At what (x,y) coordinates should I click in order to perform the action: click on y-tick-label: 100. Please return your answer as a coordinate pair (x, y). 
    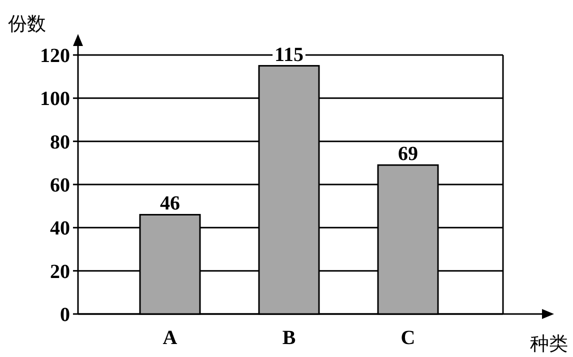
    Looking at the image, I should click on (55, 99).